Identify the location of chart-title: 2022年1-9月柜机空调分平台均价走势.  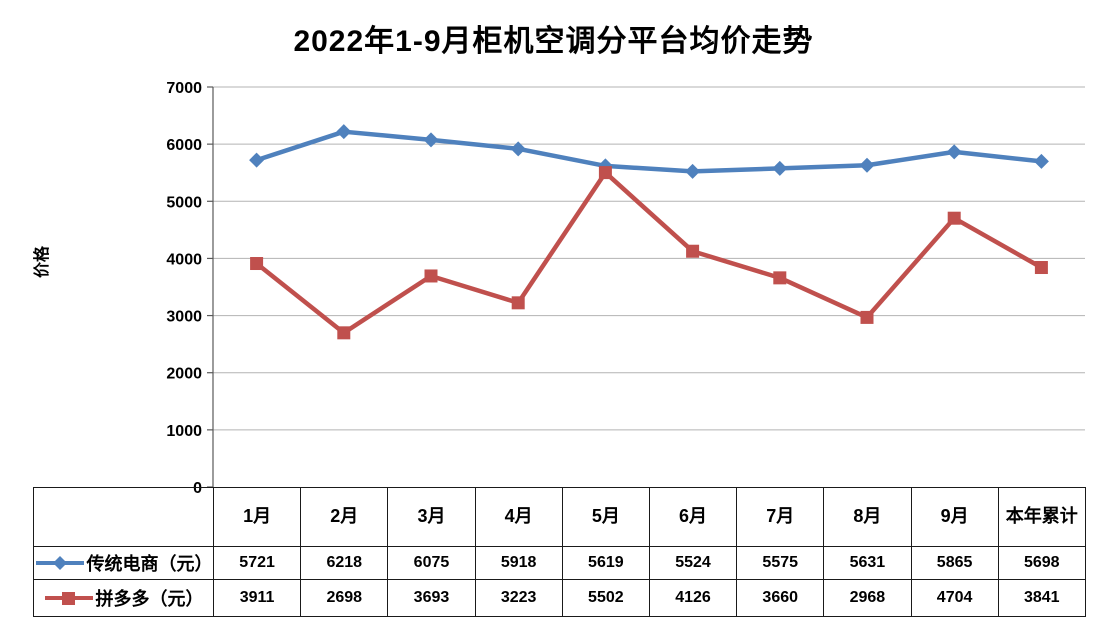
(553, 41).